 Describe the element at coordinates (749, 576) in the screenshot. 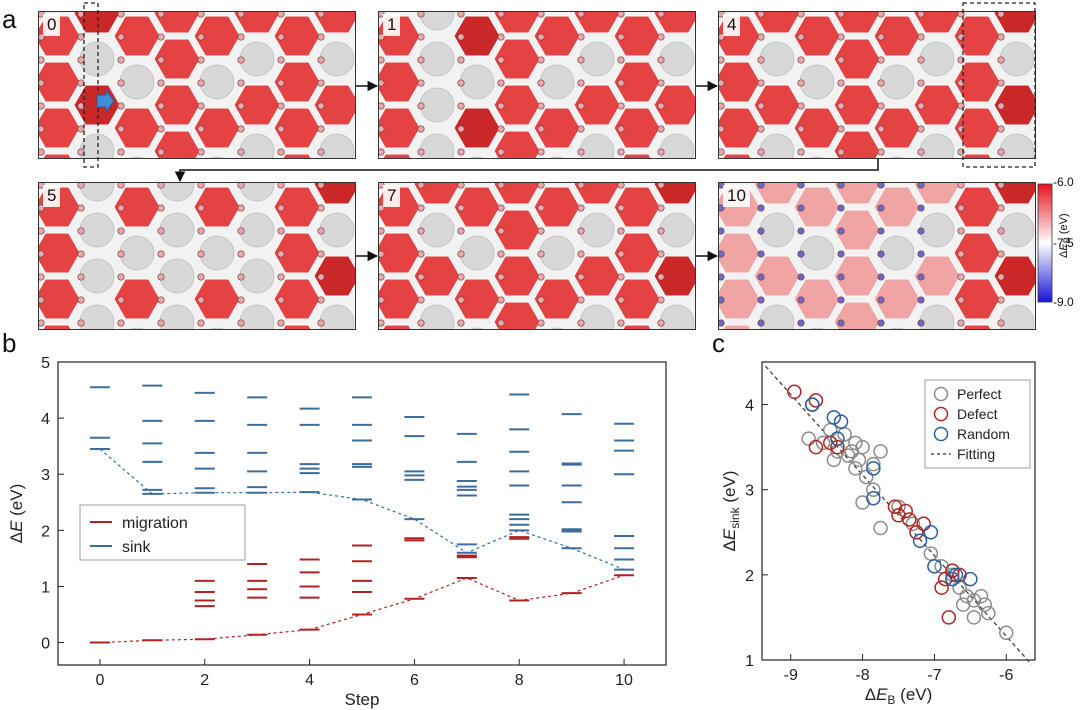

I see `y-tick-label: 2` at that location.